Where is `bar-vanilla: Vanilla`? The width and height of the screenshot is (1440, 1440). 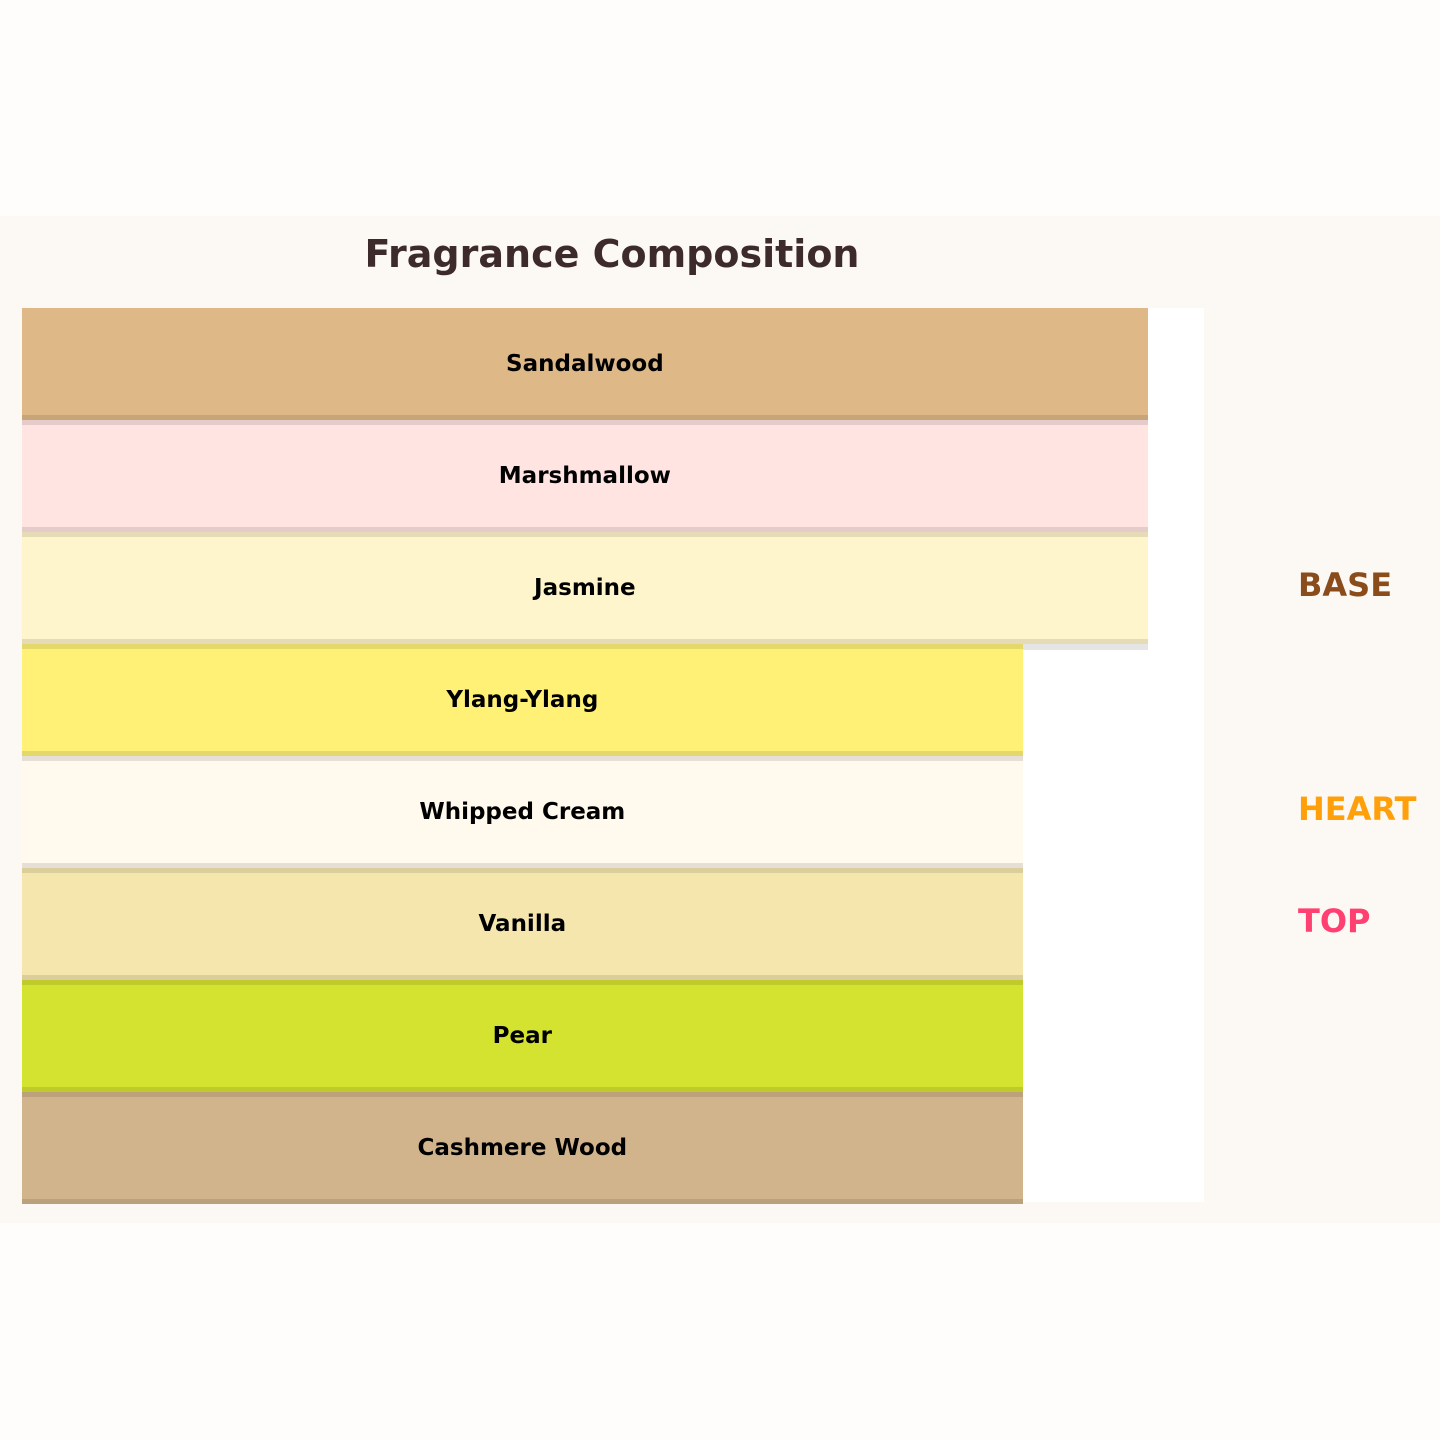 bar-vanilla: Vanilla is located at coordinates (522, 924).